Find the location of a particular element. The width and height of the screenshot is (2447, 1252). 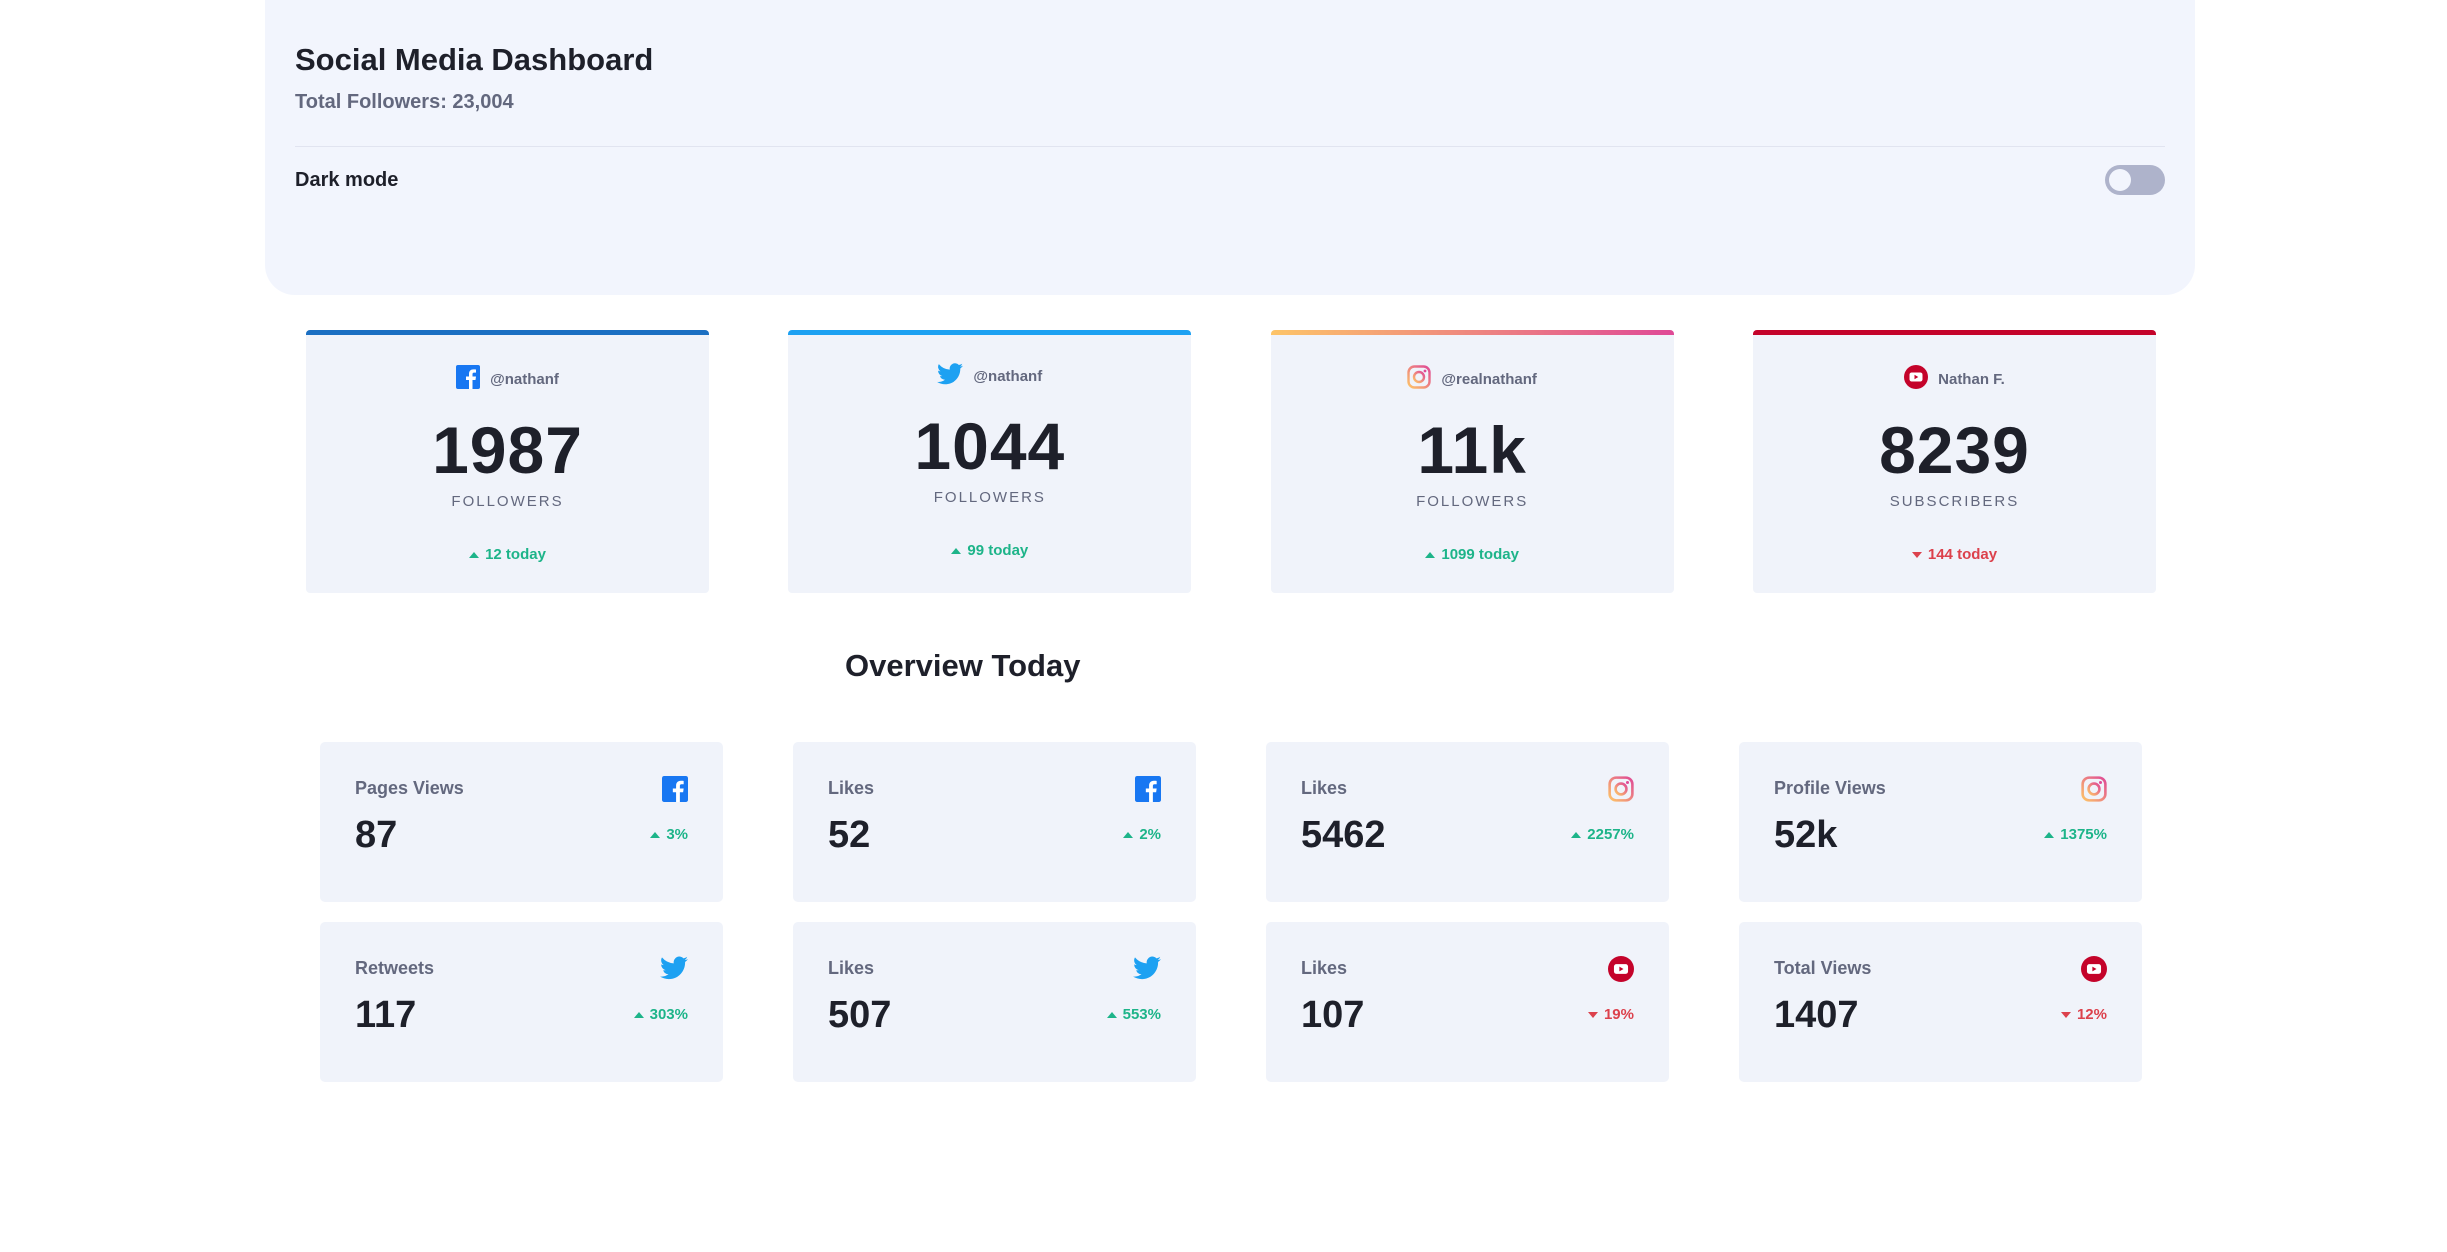

overview-tile-instagram-profile-views: Profile Views 52k 1375% is located at coordinates (1940, 822).